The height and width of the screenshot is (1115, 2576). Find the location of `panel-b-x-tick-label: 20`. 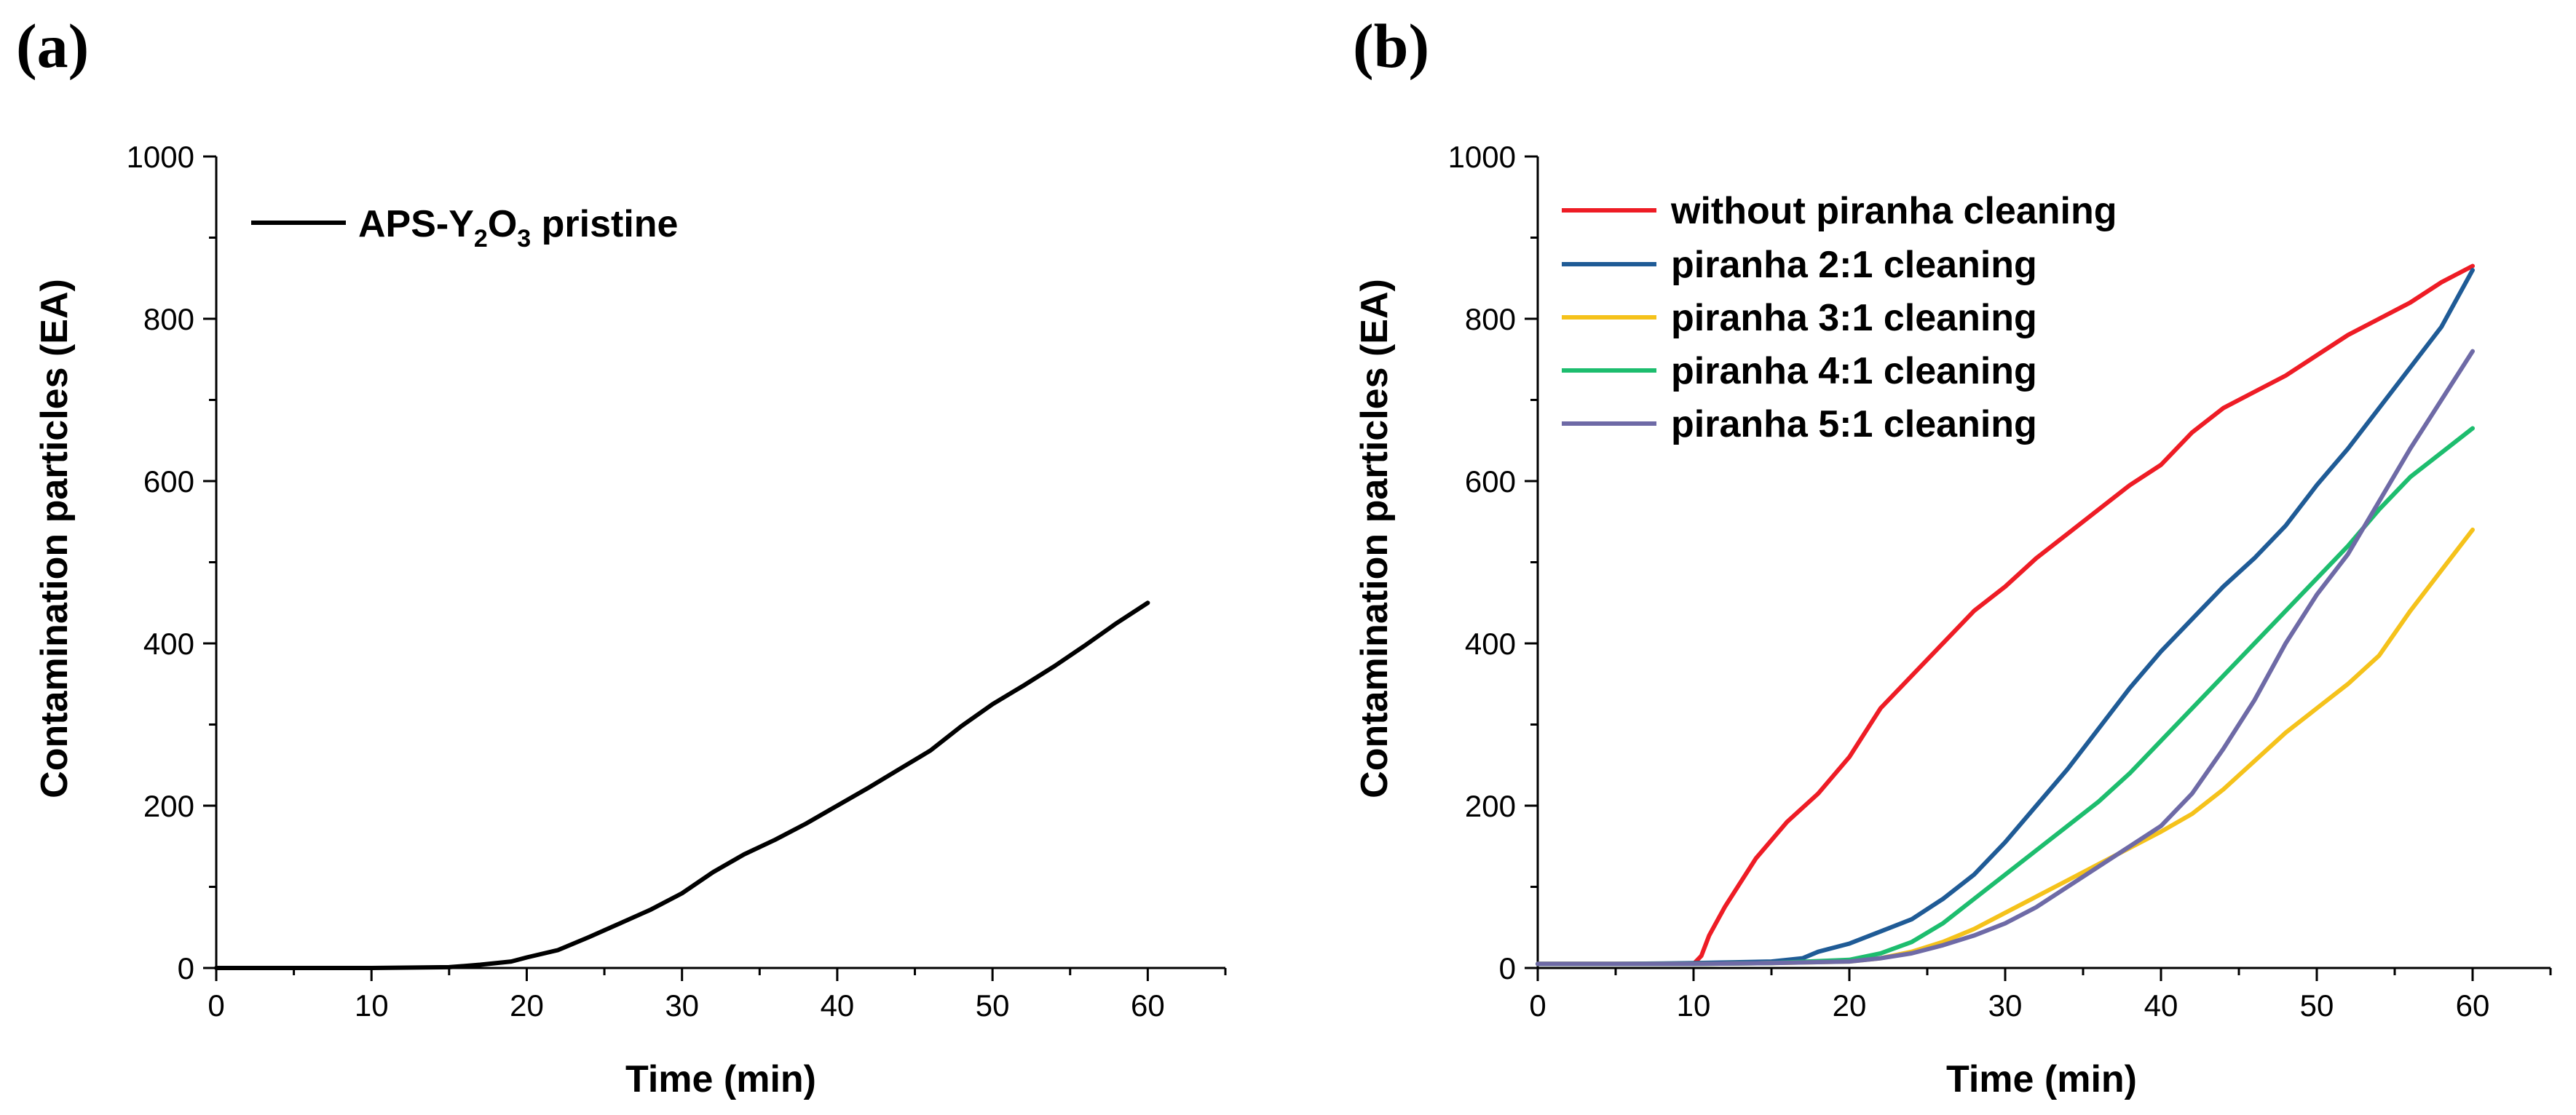

panel-b-x-tick-label: 20 is located at coordinates (1850, 1005).